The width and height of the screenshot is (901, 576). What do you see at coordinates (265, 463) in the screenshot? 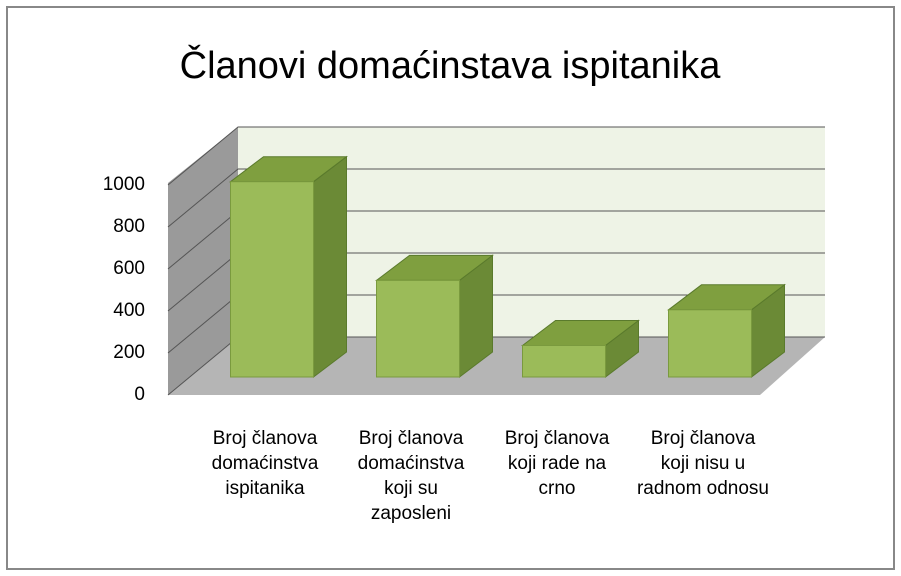
I see `x-tick-label: Broj članova domaćinstva ispitanika` at bounding box center [265, 463].